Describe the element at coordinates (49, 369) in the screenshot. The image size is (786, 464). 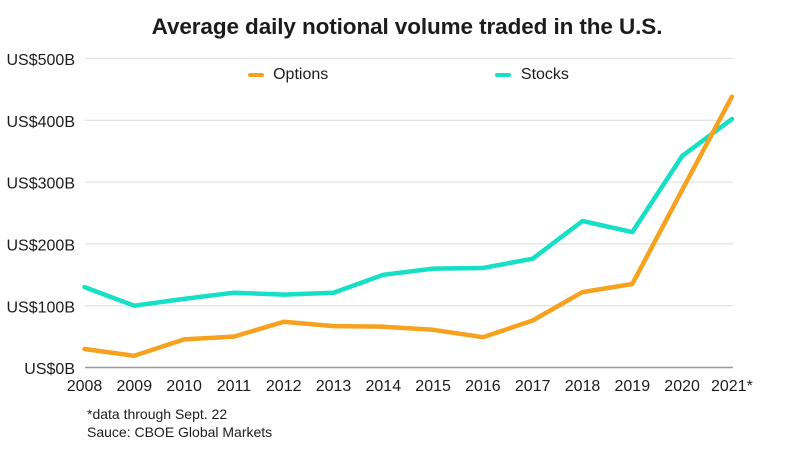
I see `svg-text: US$0B` at that location.